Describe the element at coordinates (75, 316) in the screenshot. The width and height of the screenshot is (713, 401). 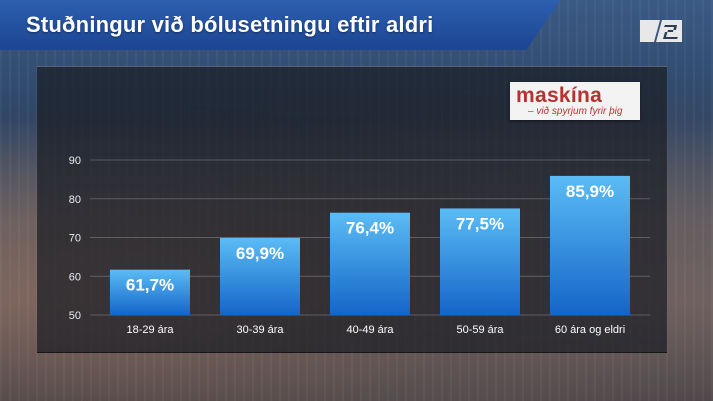
I see `y-tick-label: 50` at that location.